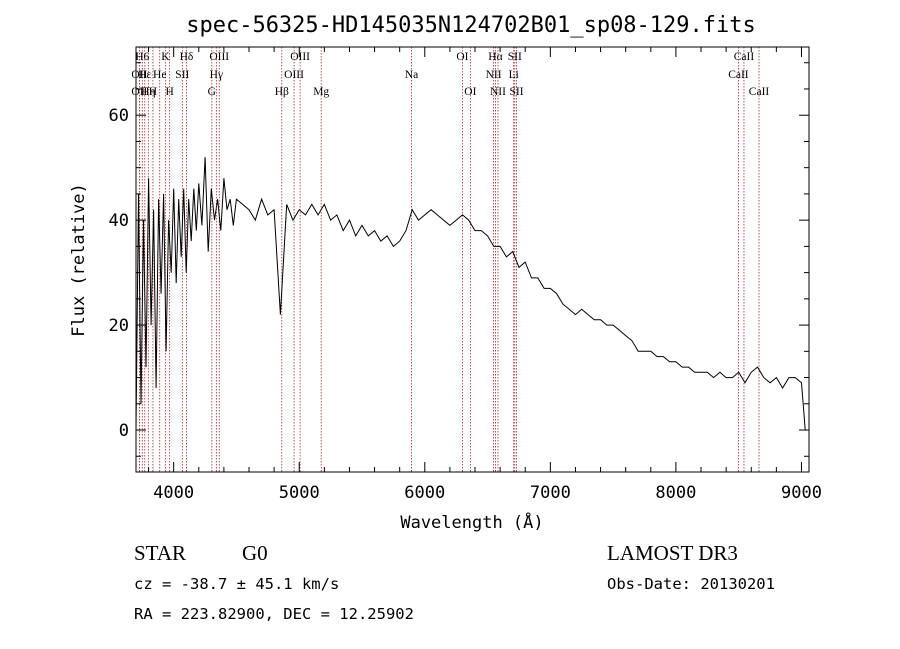 This screenshot has height=649, width=900. Describe the element at coordinates (299, 493) in the screenshot. I see `x-tick-label-5000: 5000` at that location.